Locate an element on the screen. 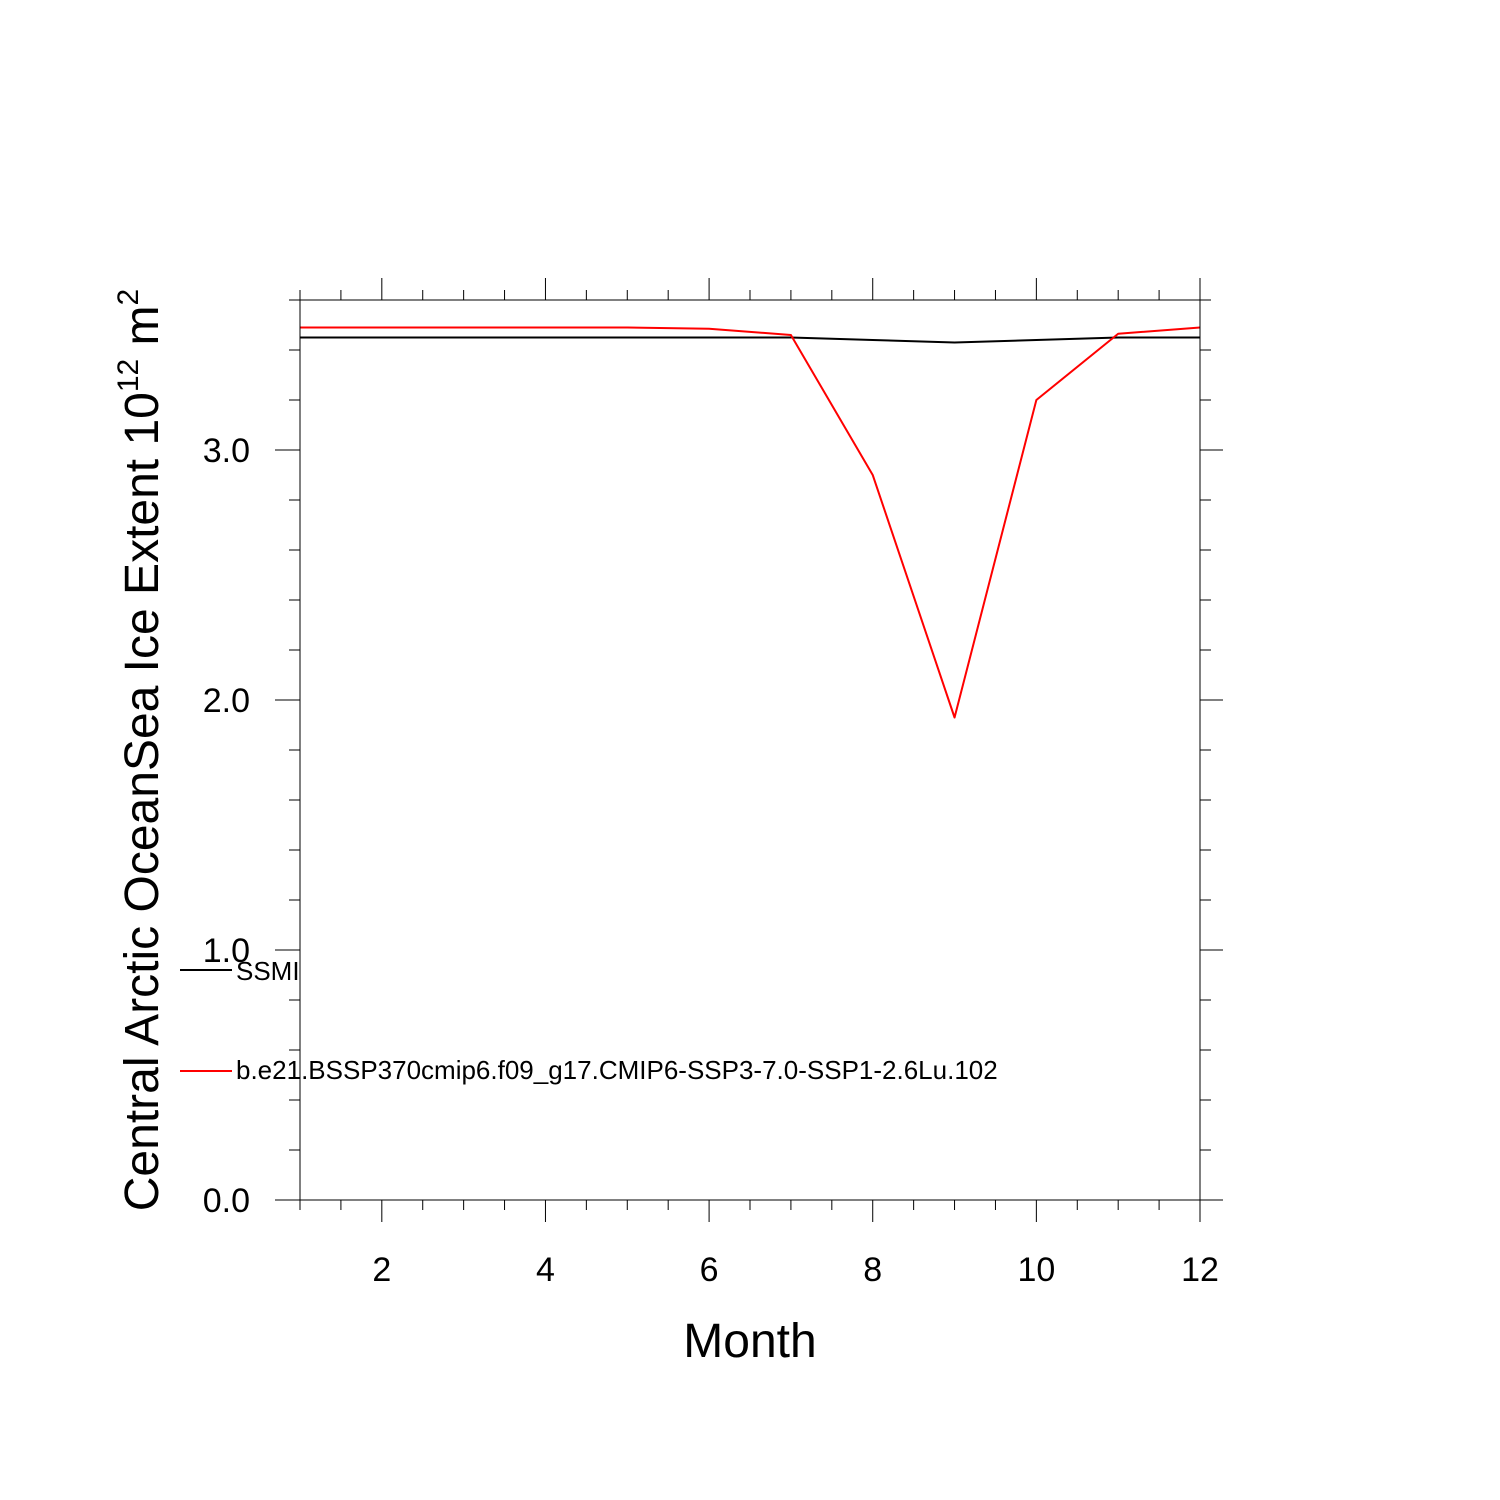 The height and width of the screenshot is (1500, 1500). y-axis-label-unit-m: m is located at coordinates (142, 325).